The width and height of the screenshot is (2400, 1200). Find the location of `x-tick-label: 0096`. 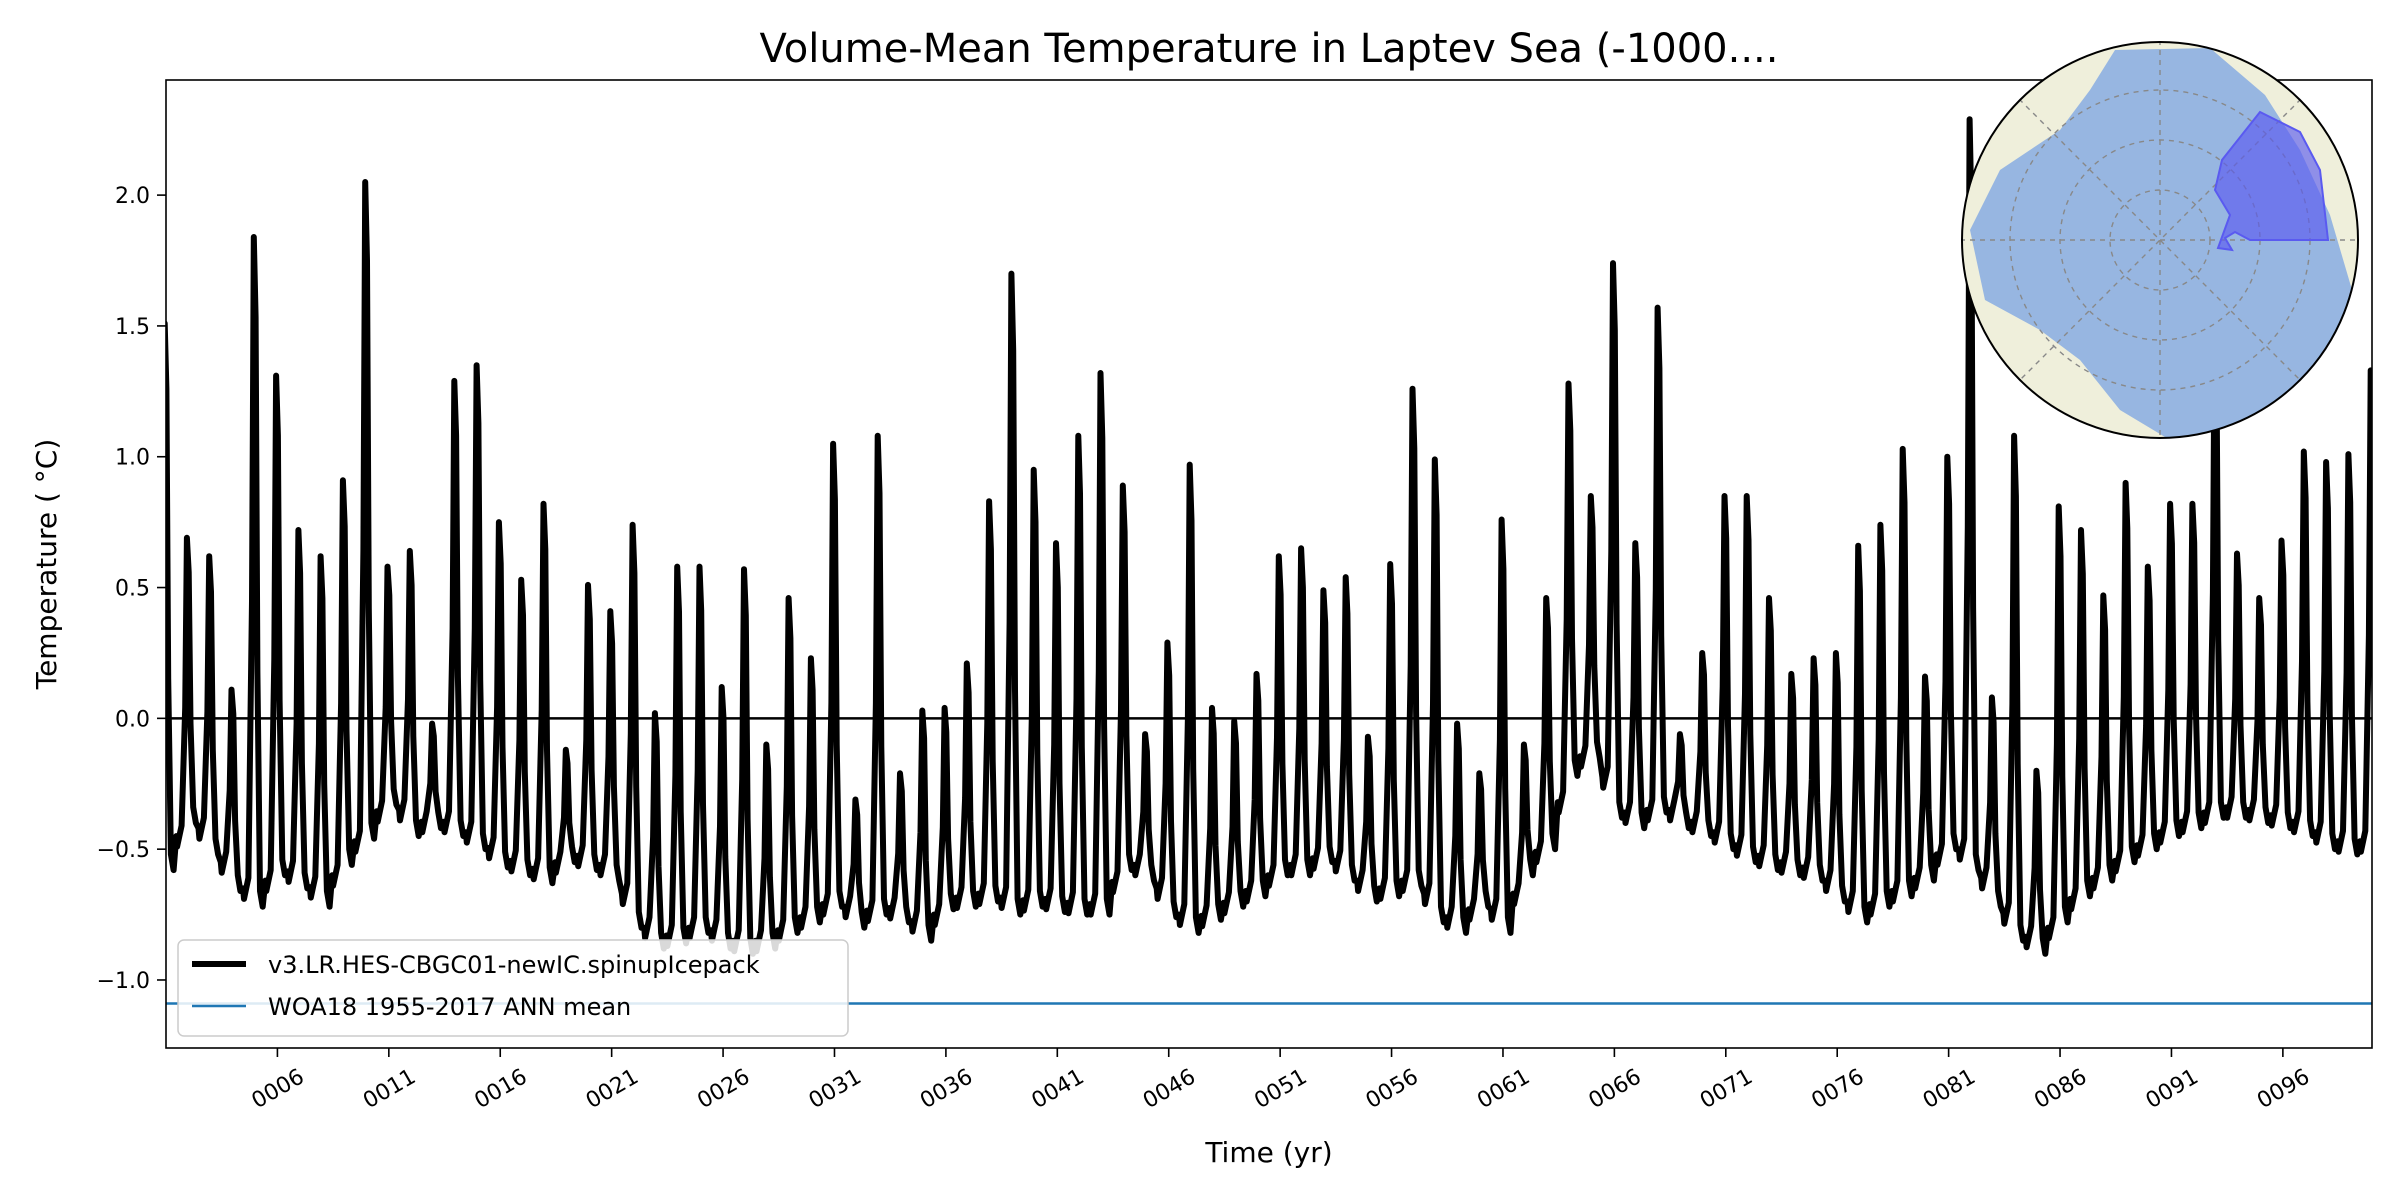

x-tick-label: 0096 is located at coordinates (2283, 1089).